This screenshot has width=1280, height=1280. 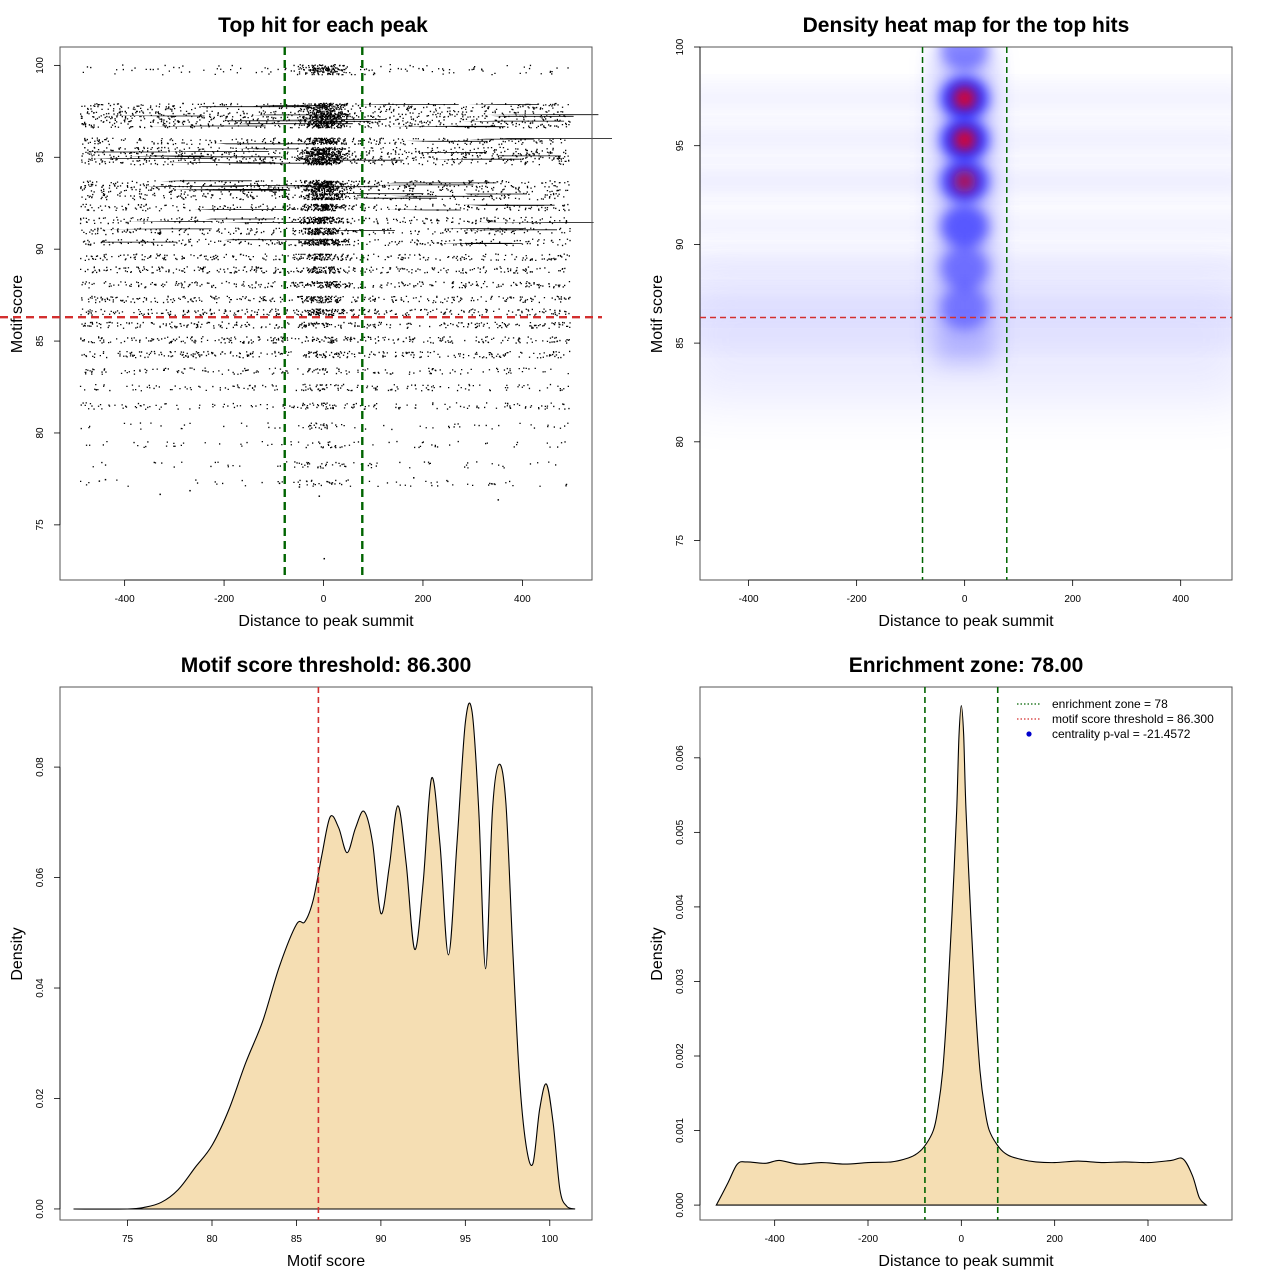 What do you see at coordinates (345, 275) in the screenshot?
I see `scatter-point-cloud` at bounding box center [345, 275].